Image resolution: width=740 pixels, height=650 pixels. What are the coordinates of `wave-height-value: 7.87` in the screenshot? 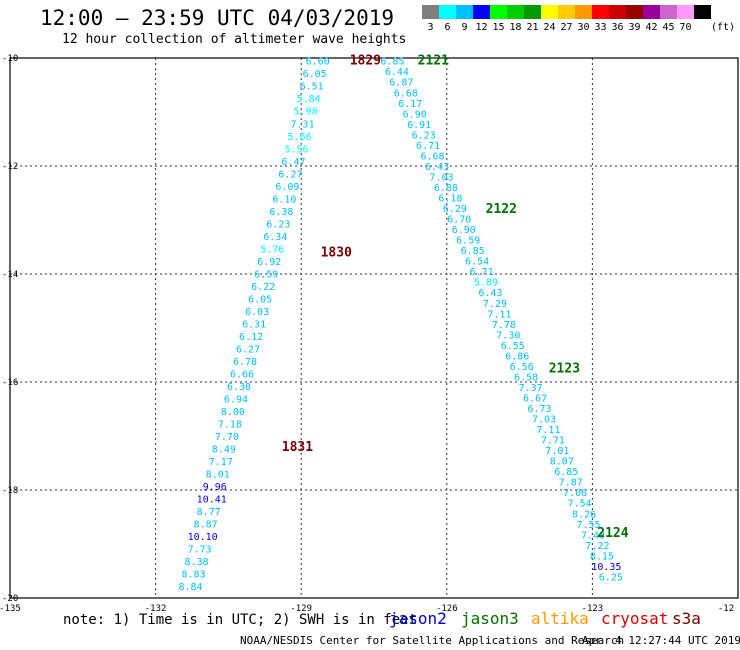 It's located at (571, 483).